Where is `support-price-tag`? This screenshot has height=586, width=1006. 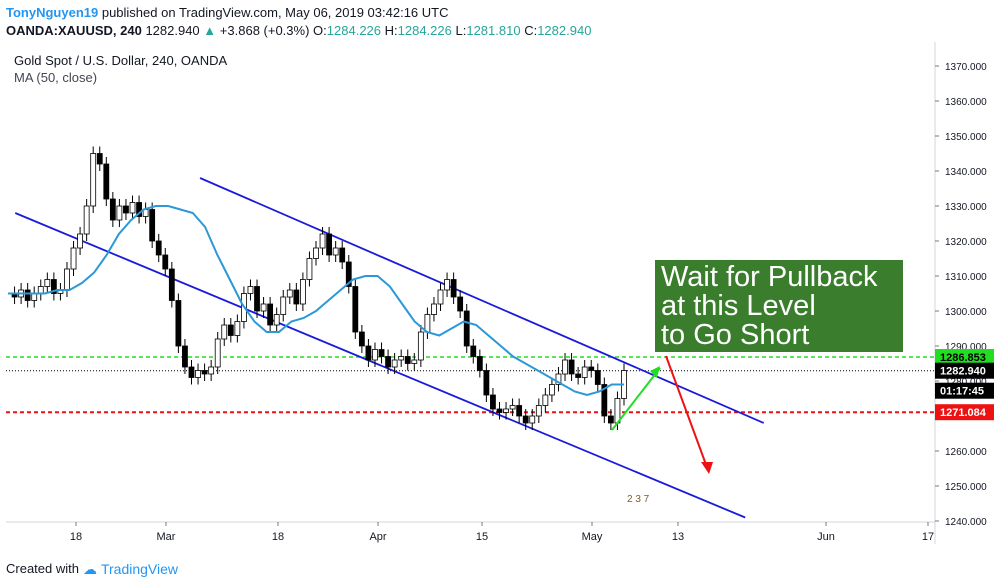 support-price-tag is located at coordinates (964, 412).